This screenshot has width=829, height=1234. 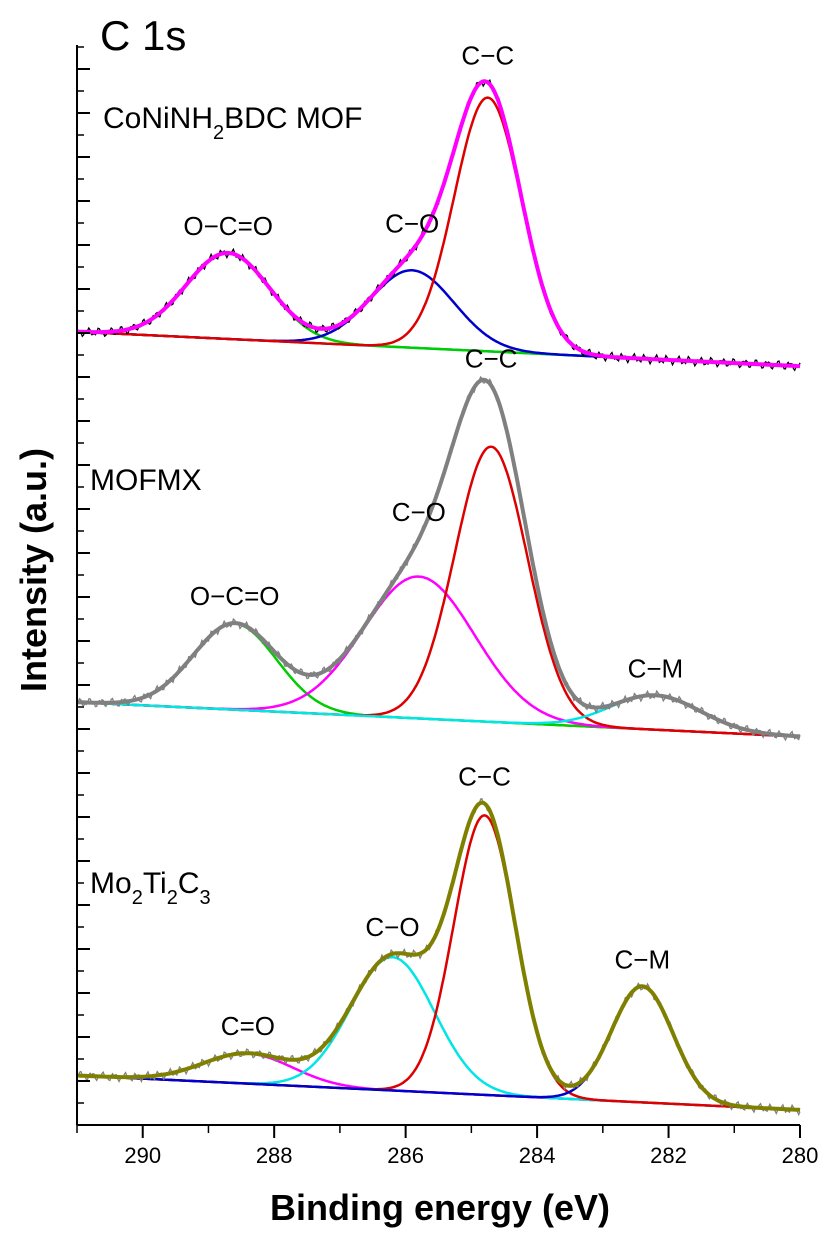 What do you see at coordinates (146, 480) in the screenshot?
I see `sample-label: MOFMX` at bounding box center [146, 480].